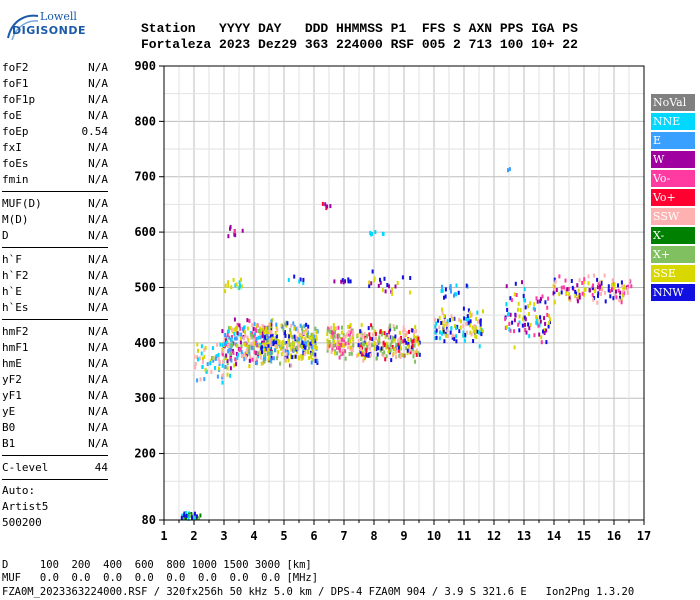 The height and width of the screenshot is (600, 700). Describe the element at coordinates (12, 259) in the screenshot. I see `param-name: h`F` at that location.